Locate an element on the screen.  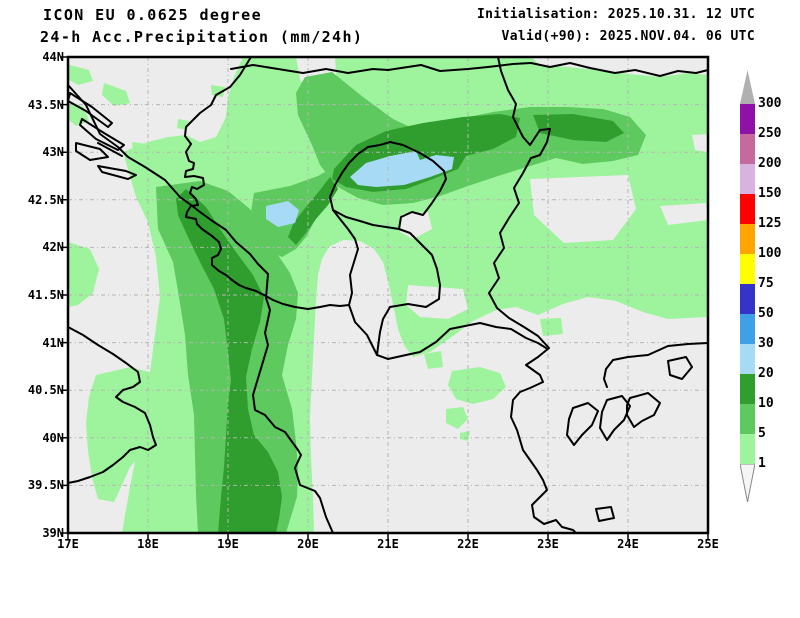
chalkidiki-fingers is located at coordinates (613, 419).